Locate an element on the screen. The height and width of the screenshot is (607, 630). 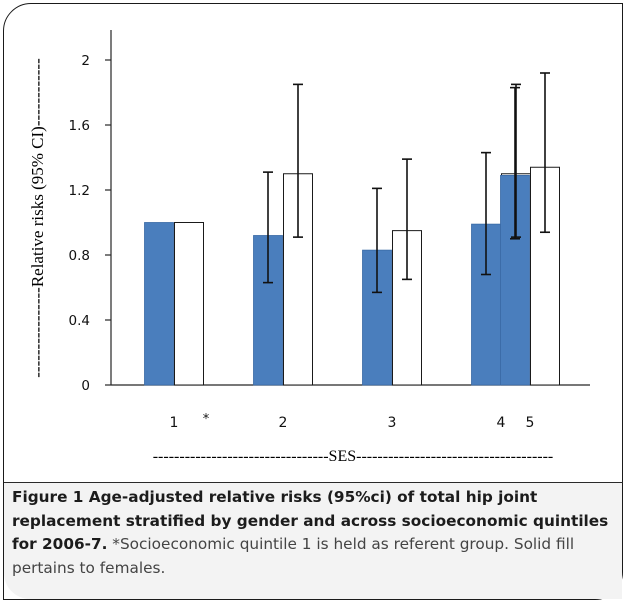
x-tick-label: 1 is located at coordinates (174, 423).